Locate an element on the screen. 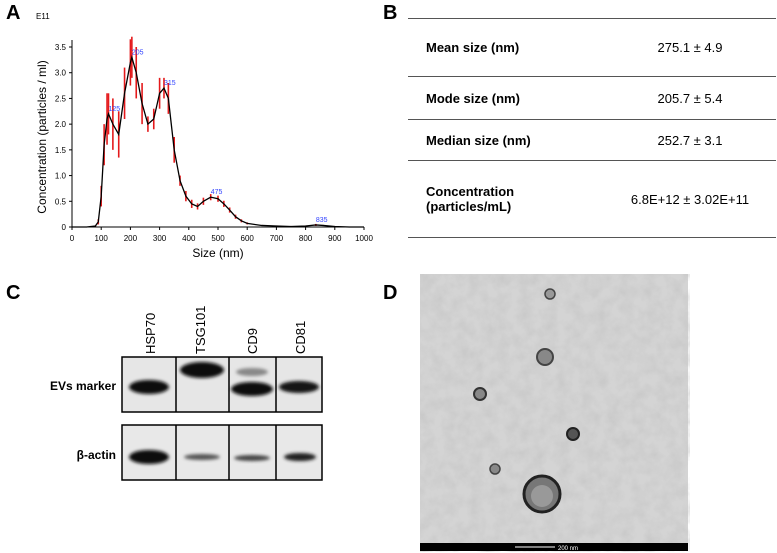 The height and width of the screenshot is (553, 777). x-tick-label: 400 is located at coordinates (189, 238).